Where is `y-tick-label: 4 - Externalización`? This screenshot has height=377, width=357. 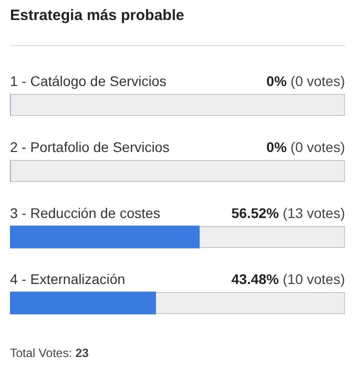 y-tick-label: 4 - Externalización is located at coordinates (68, 279).